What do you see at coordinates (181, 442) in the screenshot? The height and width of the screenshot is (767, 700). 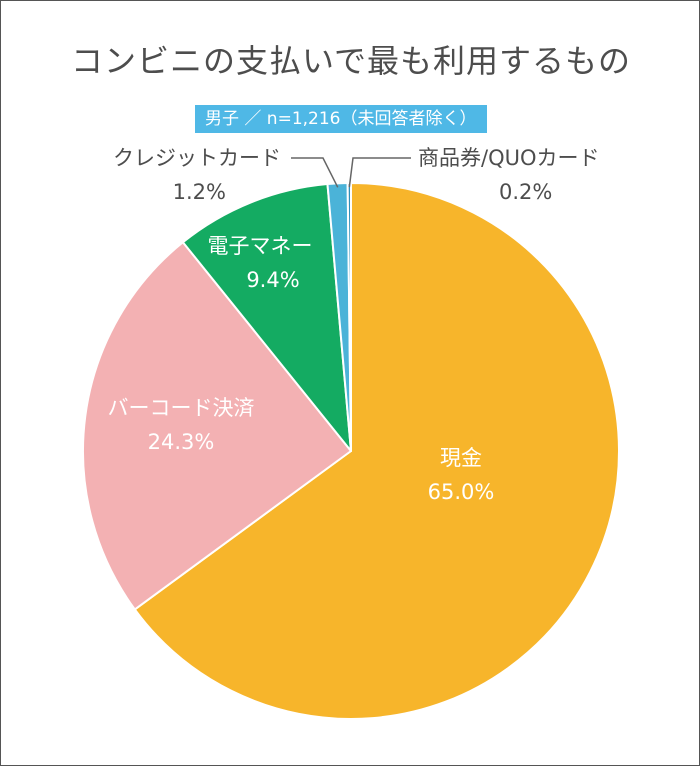 I see `slice-value-barcode: 24.3%` at bounding box center [181, 442].